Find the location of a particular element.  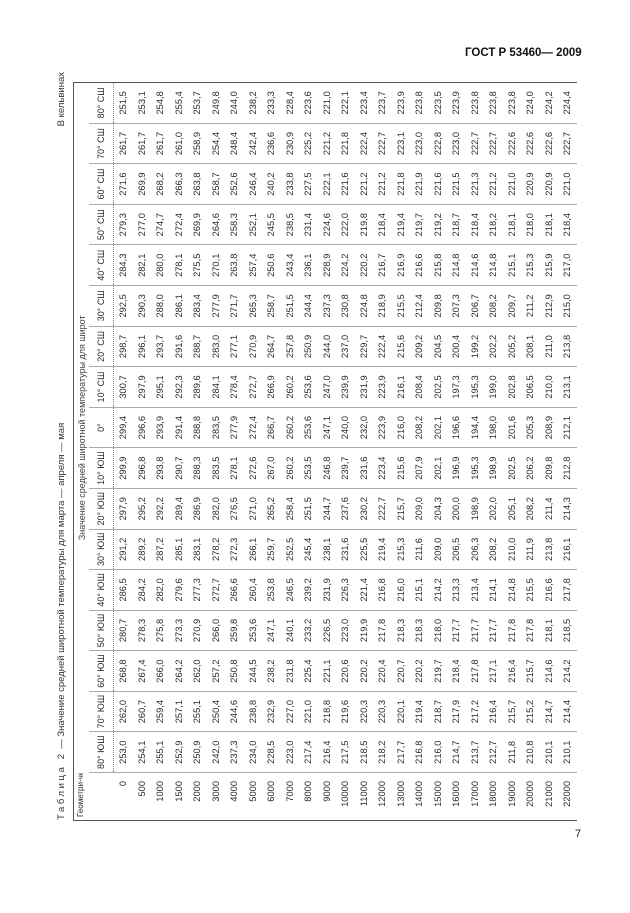

latitude-header: 10° ЮШ is located at coordinates (101, 468).